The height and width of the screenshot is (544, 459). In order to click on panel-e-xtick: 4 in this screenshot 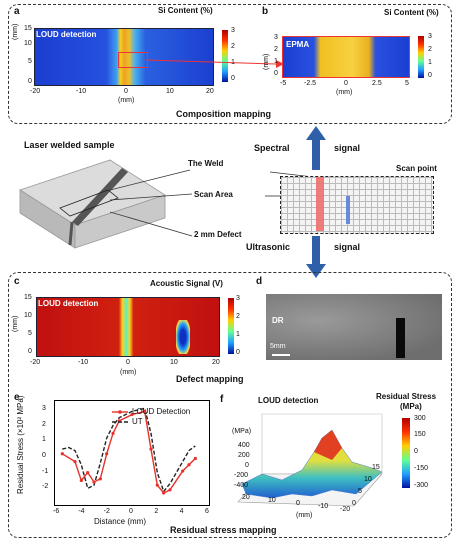, I will do `click(181, 511)`.